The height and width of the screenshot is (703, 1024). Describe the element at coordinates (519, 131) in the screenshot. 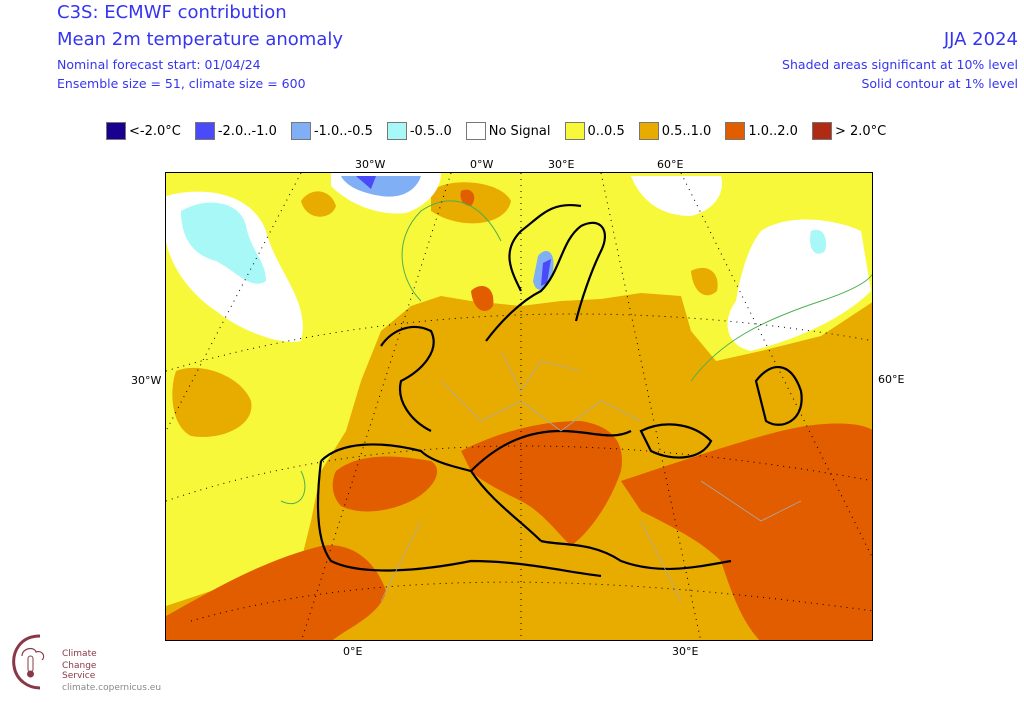

I see `legend-label: No Signal` at that location.